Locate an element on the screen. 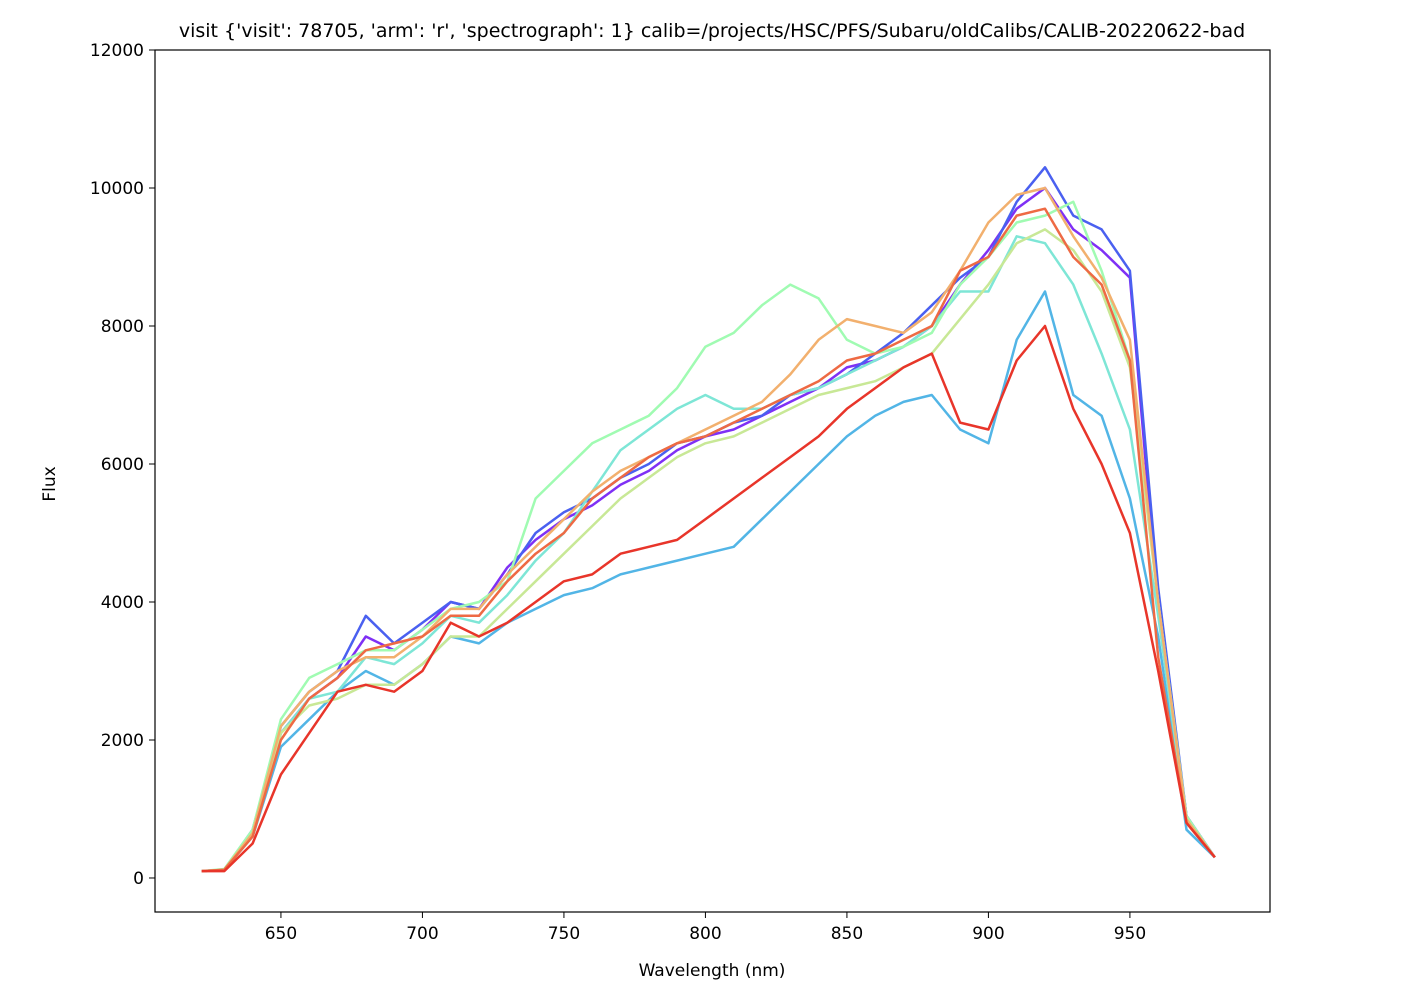 The height and width of the screenshot is (992, 1406). y-tick-label: 0 is located at coordinates (138, 879).